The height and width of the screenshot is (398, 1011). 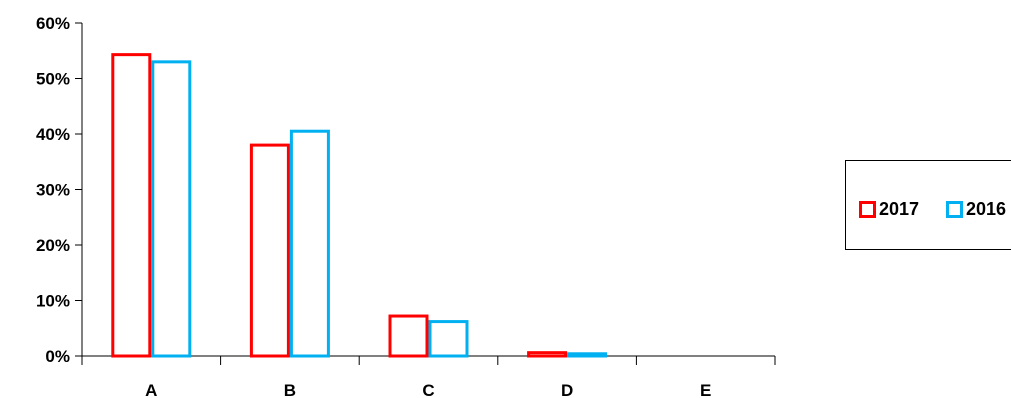 I want to click on bar-2017-D, so click(x=547, y=354).